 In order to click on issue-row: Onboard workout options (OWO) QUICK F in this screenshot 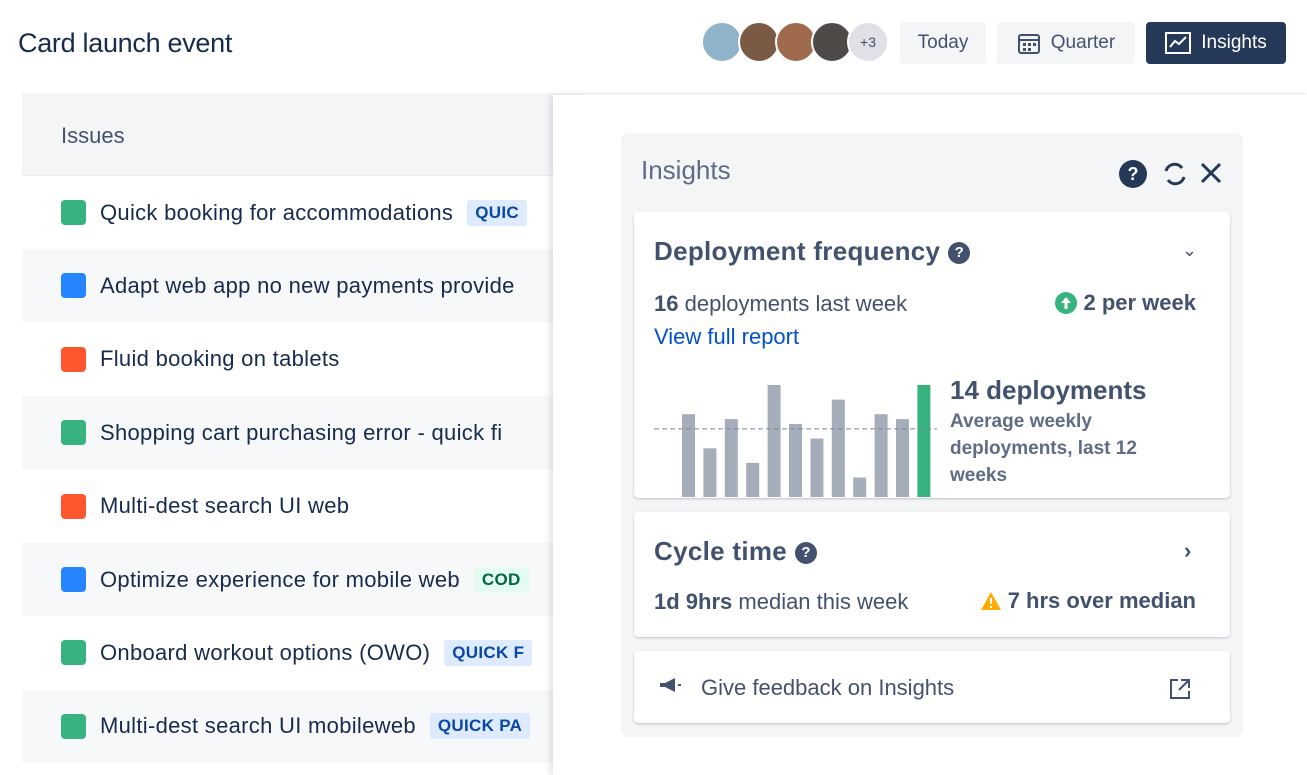, I will do `click(302, 653)`.